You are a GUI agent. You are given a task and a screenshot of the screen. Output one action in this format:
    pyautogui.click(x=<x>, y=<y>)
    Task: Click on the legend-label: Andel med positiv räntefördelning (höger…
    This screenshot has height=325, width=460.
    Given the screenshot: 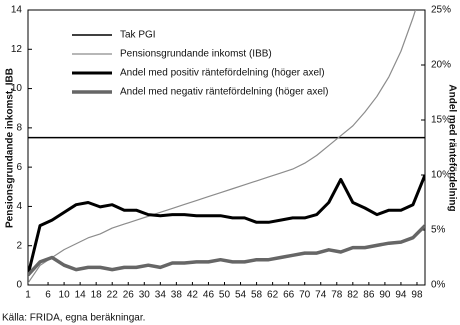 What is the action you would take?
    pyautogui.click(x=222, y=73)
    